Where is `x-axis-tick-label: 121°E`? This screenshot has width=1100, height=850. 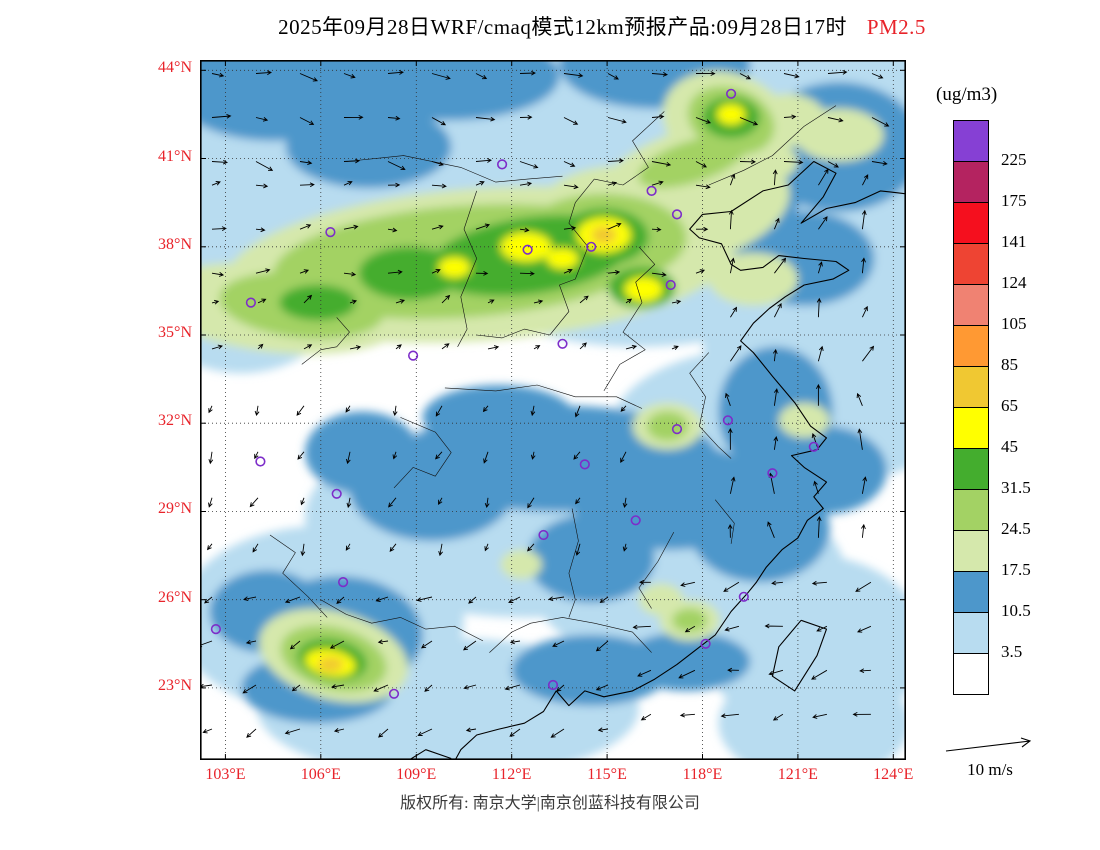
x-axis-tick-label: 121°E is located at coordinates (797, 774).